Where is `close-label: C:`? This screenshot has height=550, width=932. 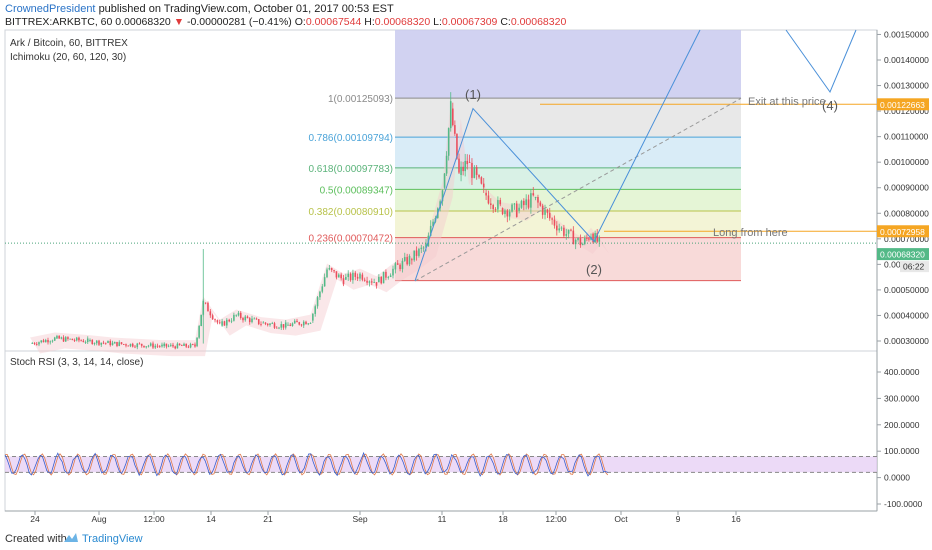 close-label: C: is located at coordinates (505, 22).